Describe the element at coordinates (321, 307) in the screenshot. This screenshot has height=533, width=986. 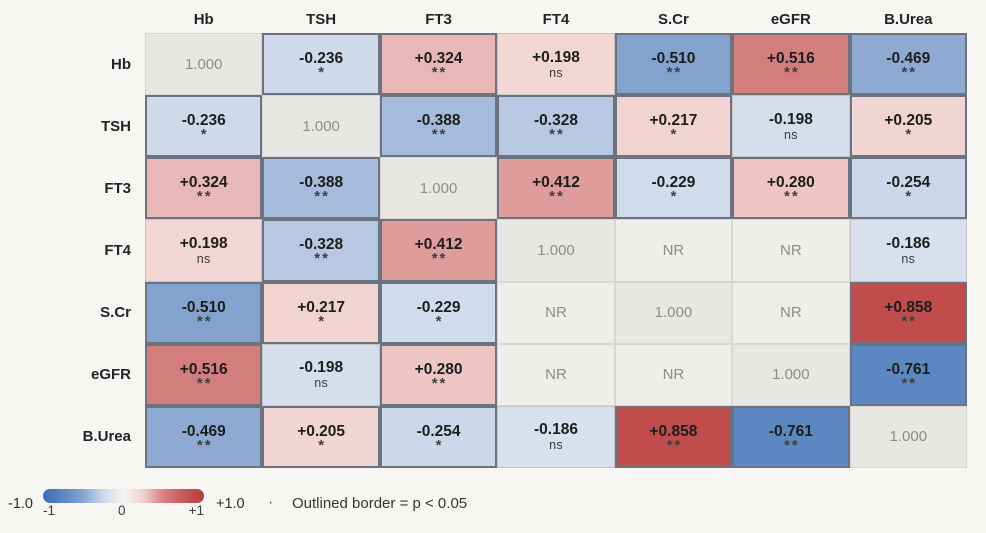
I see `cell-value: +0.217` at that location.